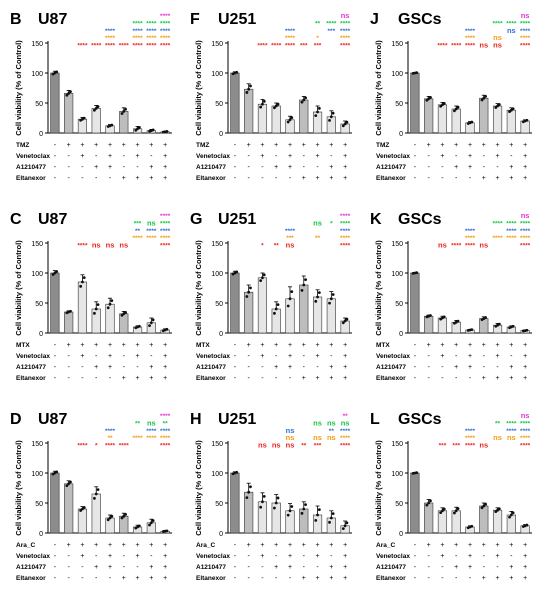 This screenshot has width=550, height=599. What do you see at coordinates (110, 438) in the screenshot?
I see `significance-label: **` at bounding box center [110, 438].